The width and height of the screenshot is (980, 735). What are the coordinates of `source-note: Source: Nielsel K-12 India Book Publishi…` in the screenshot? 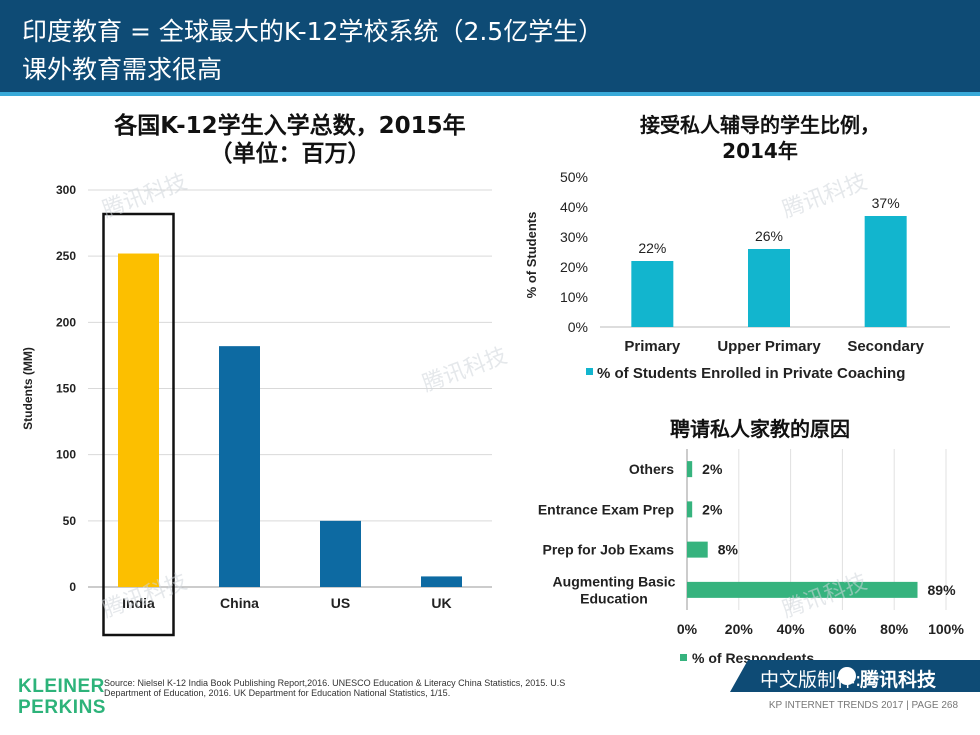 It's located at (335, 688).